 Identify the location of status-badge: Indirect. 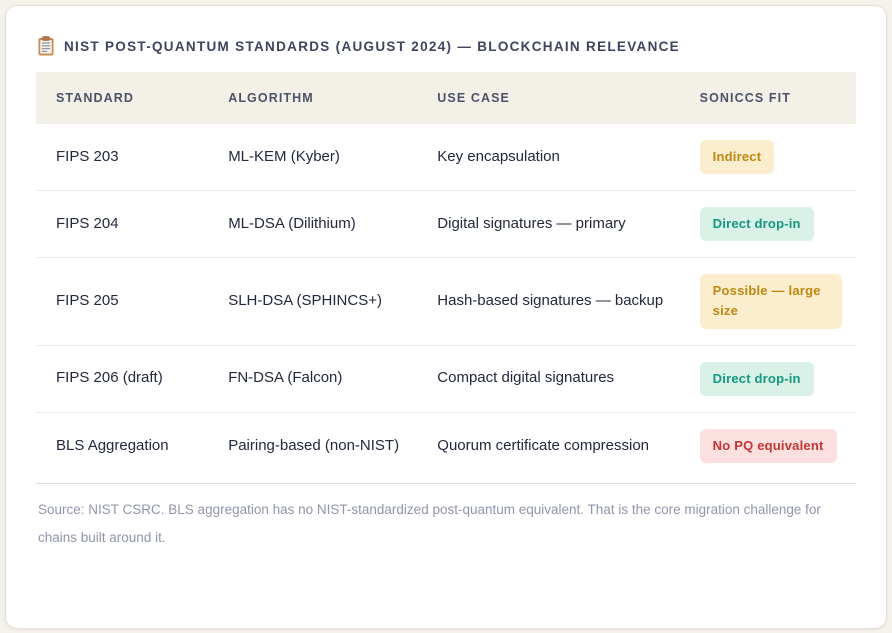
(737, 157).